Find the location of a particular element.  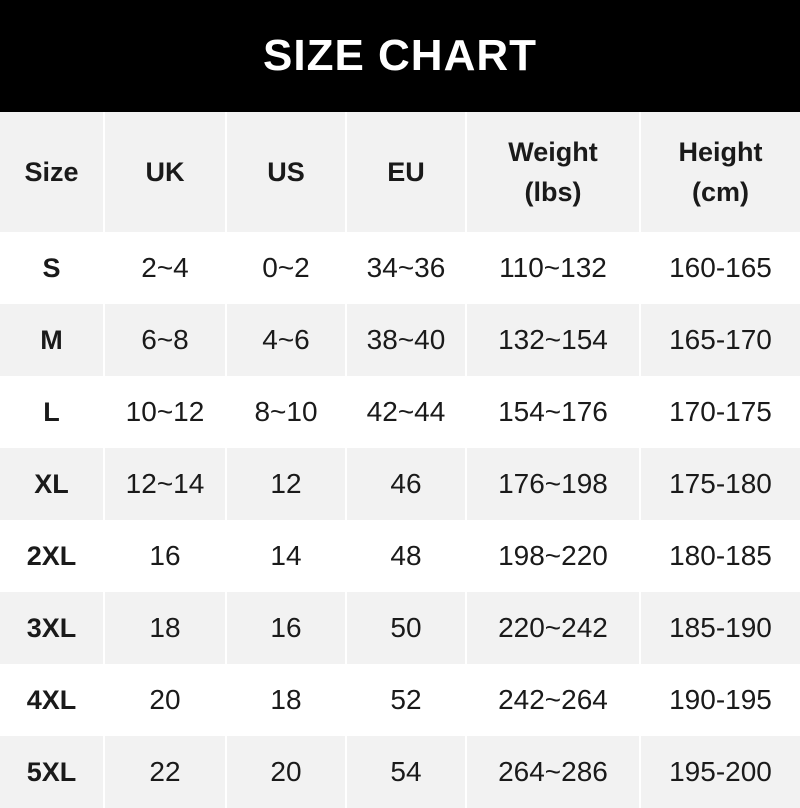

table-cell: 4~6 is located at coordinates (287, 340).